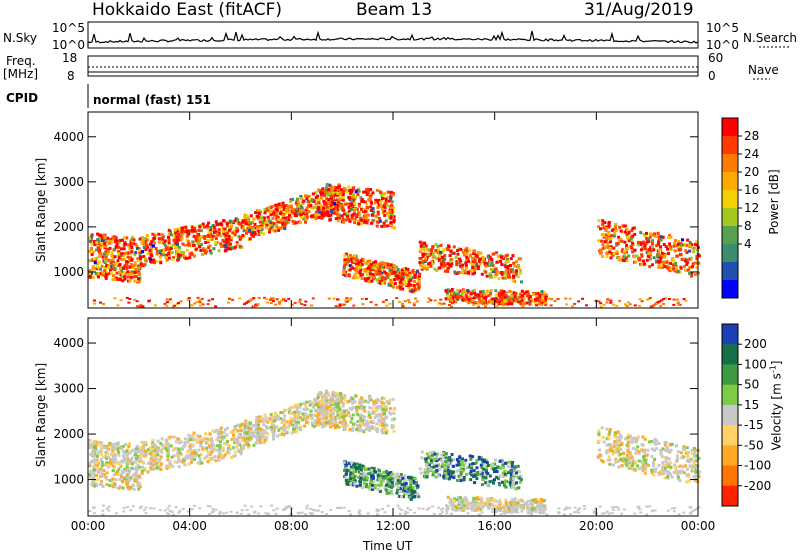 The height and width of the screenshot is (554, 800). What do you see at coordinates (748, 226) in the screenshot?
I see `power-cbtick-label-5: 8` at bounding box center [748, 226].